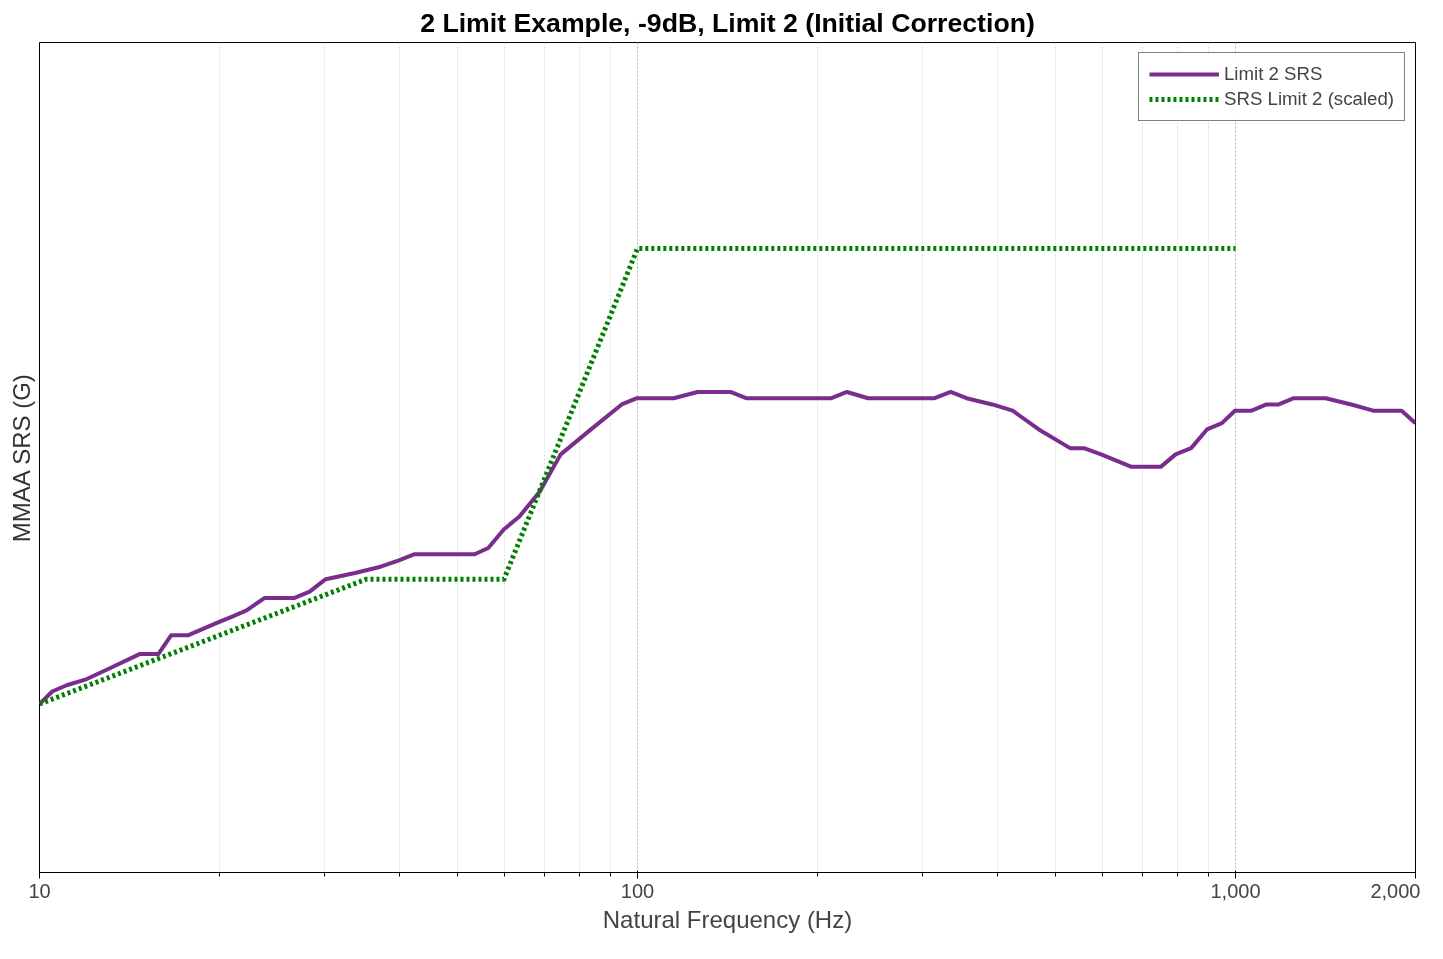 The image size is (1443, 959). I want to click on x-tick-label: 10, so click(39, 890).